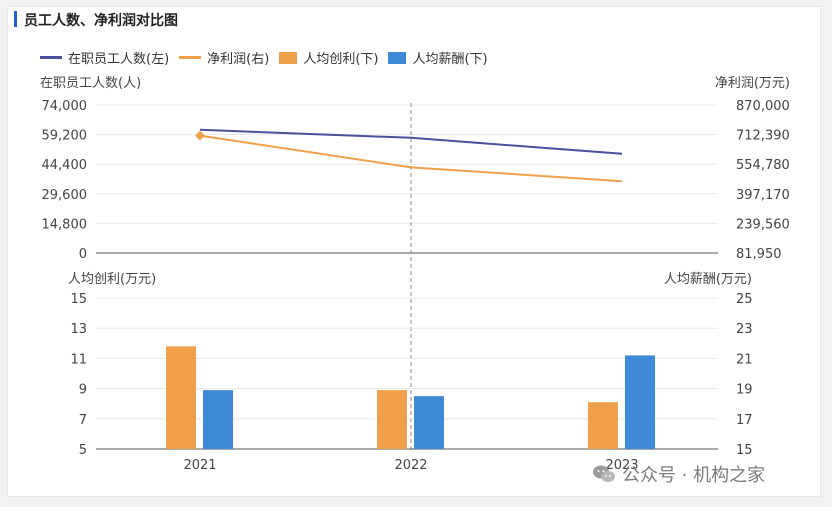 The height and width of the screenshot is (507, 832). I want to click on lower-right-axis-title: 人均薪酬(万元), so click(708, 279).